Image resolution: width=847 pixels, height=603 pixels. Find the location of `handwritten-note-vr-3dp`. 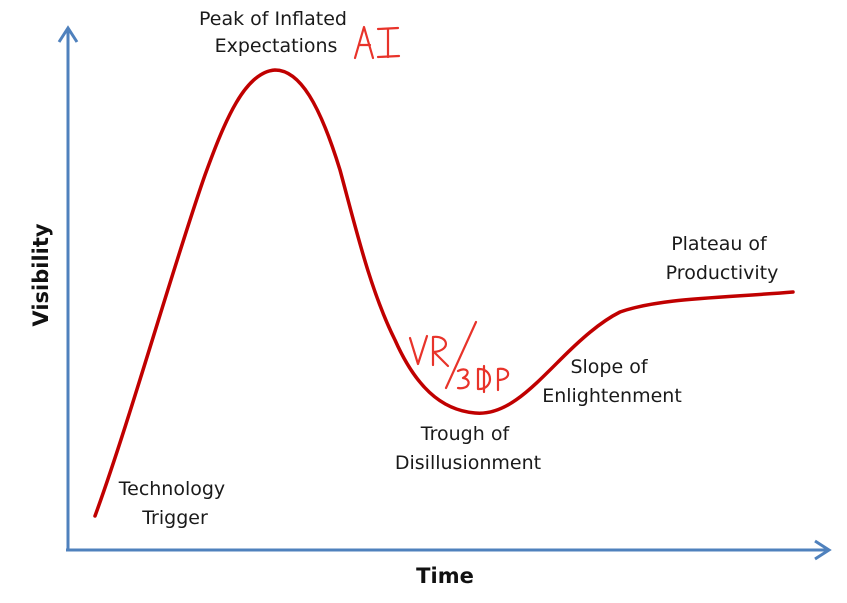

handwritten-note-vr-3dp is located at coordinates (459, 357).